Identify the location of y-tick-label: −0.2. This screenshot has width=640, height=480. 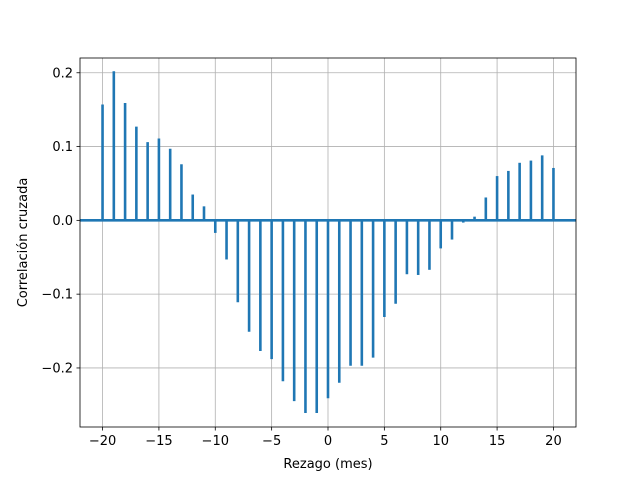
(57, 368).